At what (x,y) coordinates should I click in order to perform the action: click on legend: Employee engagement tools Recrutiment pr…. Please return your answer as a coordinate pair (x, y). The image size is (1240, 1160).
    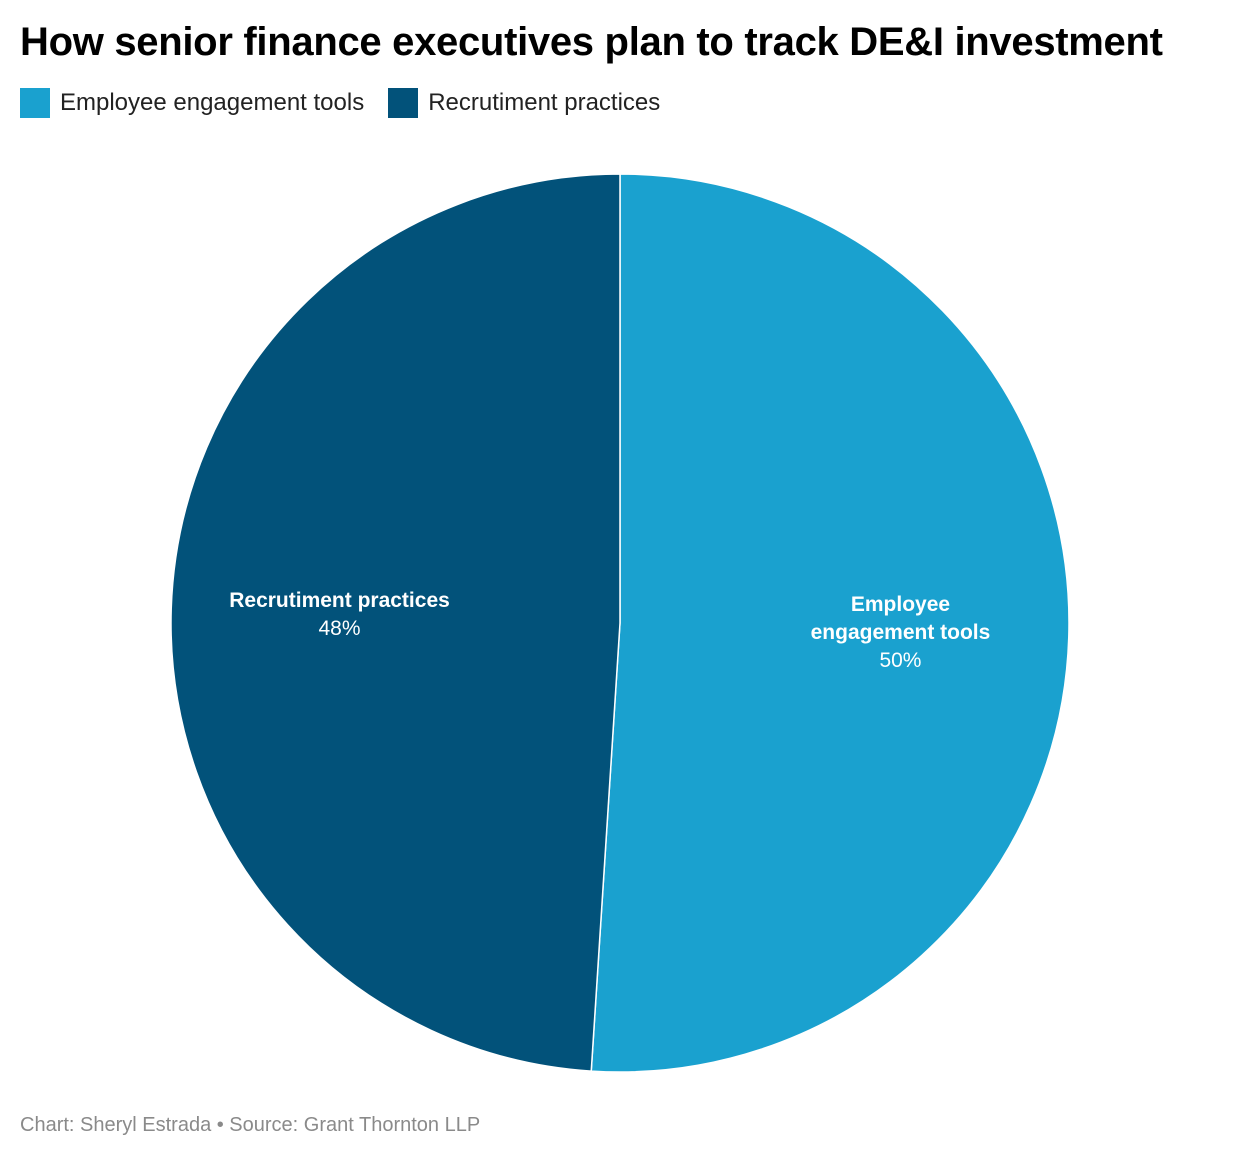
    Looking at the image, I should click on (352, 103).